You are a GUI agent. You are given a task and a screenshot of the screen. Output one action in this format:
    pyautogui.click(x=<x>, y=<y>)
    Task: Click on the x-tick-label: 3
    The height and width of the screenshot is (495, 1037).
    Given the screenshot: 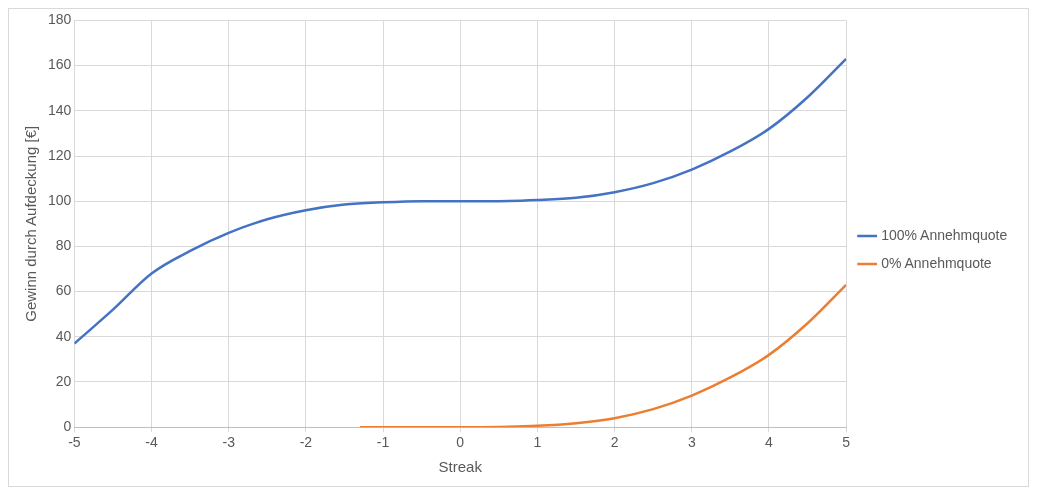 What is the action you would take?
    pyautogui.click(x=691, y=442)
    